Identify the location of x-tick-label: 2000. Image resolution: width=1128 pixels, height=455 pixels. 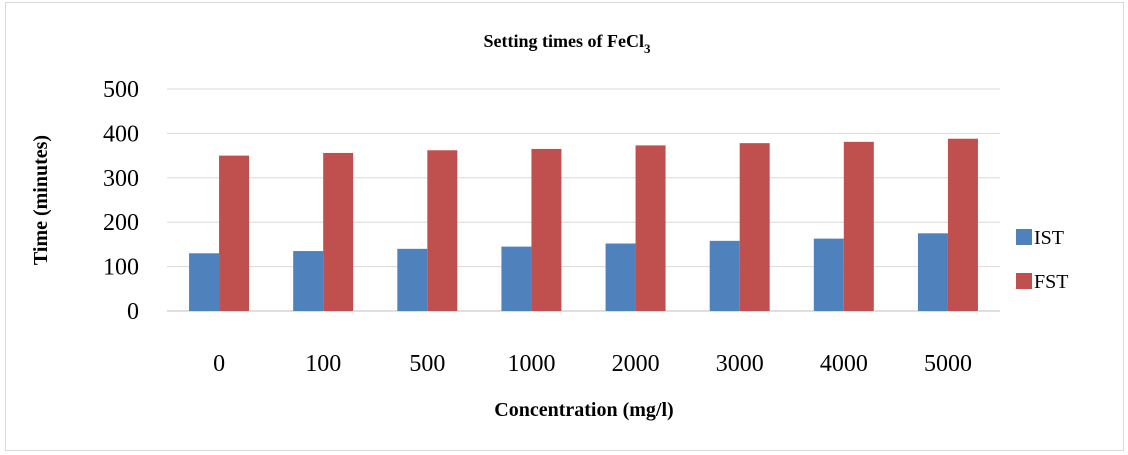
(636, 364).